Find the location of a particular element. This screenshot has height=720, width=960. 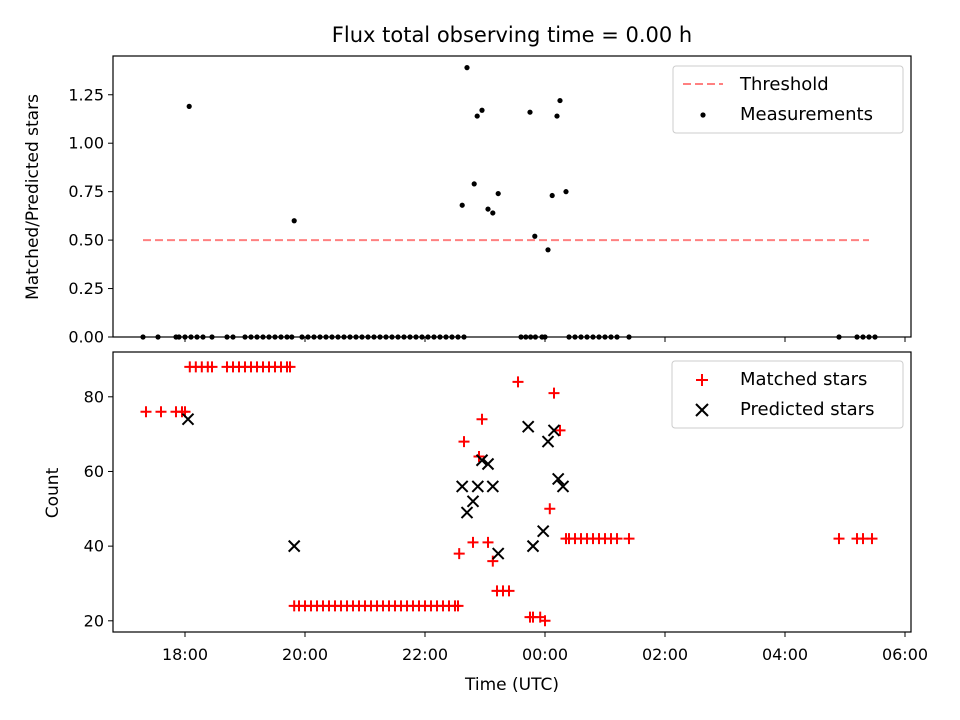

ratio-legend: Threshold Measurements is located at coordinates (788, 99).